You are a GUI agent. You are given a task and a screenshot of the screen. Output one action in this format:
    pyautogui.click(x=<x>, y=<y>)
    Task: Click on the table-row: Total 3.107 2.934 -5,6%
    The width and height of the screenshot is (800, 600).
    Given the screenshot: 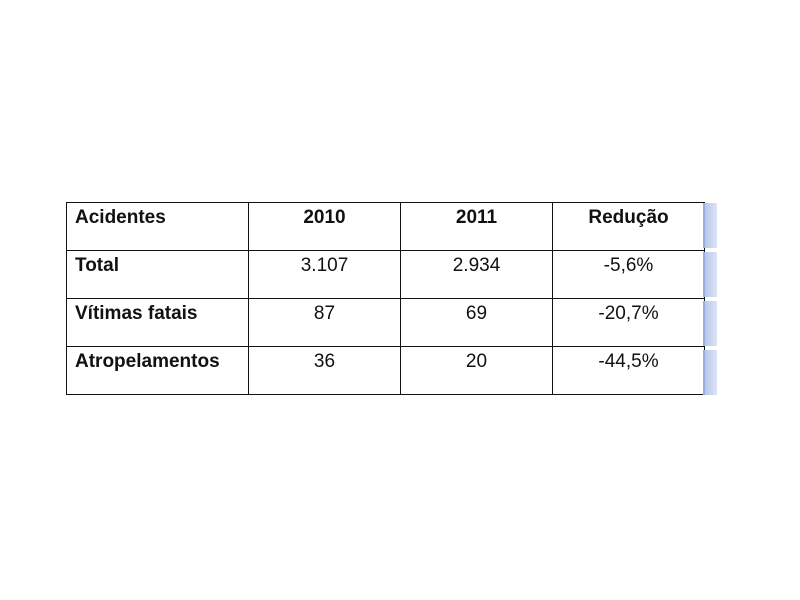 What is the action you would take?
    pyautogui.click(x=385, y=274)
    